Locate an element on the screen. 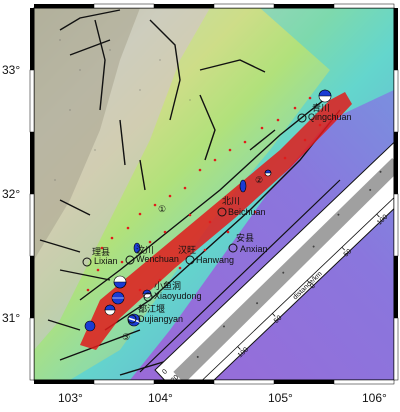 Image resolution: width=400 pixels, height=412 pixels. place-en-anxian: Anxian is located at coordinates (254, 249).